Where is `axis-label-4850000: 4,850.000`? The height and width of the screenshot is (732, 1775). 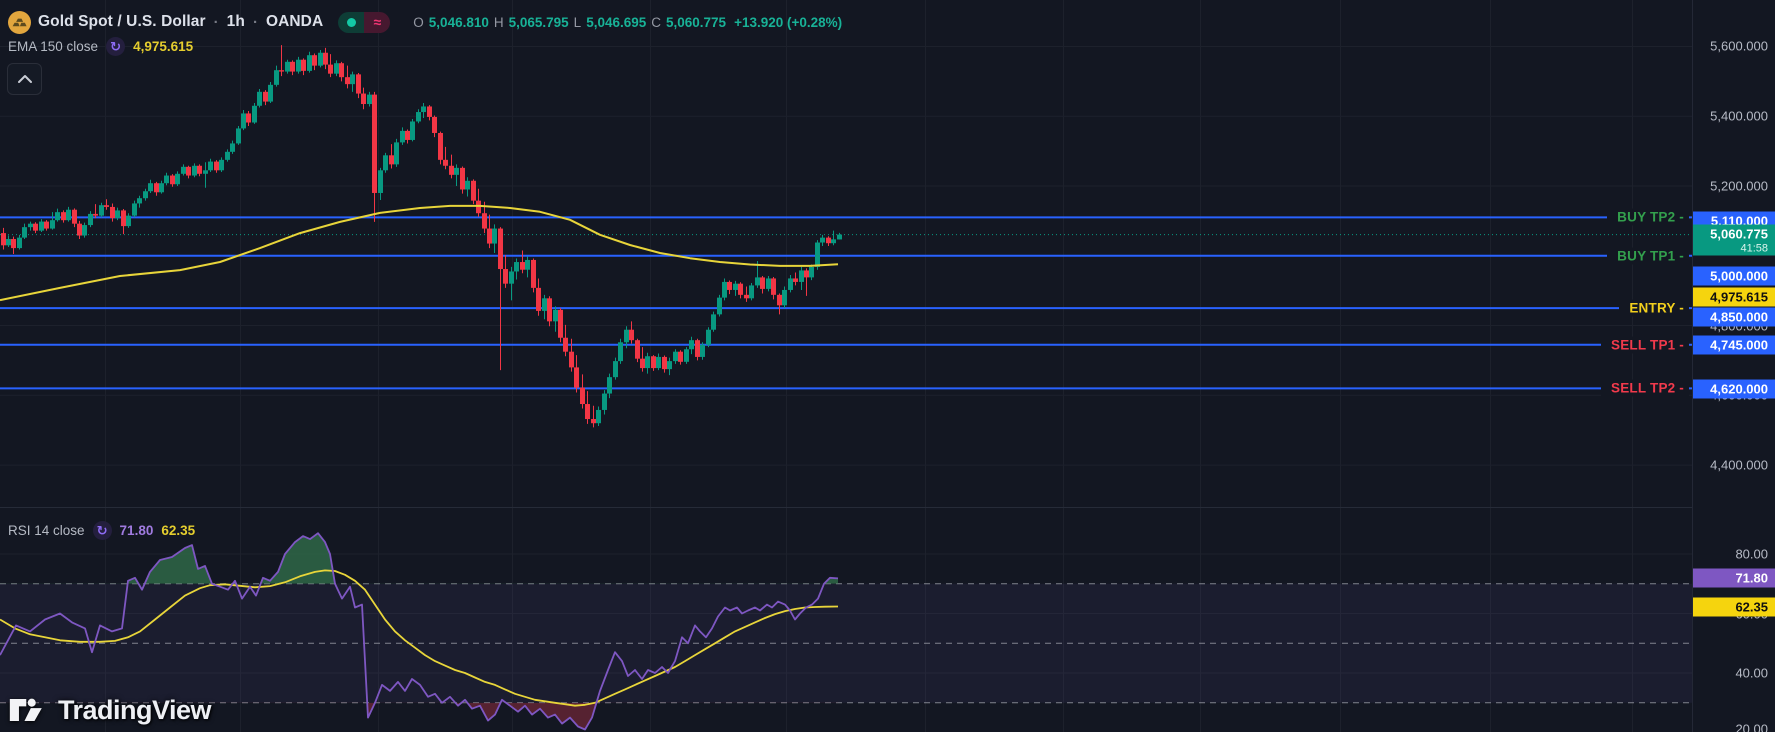
axis-label-4850000: 4,850.000 is located at coordinates (1734, 317).